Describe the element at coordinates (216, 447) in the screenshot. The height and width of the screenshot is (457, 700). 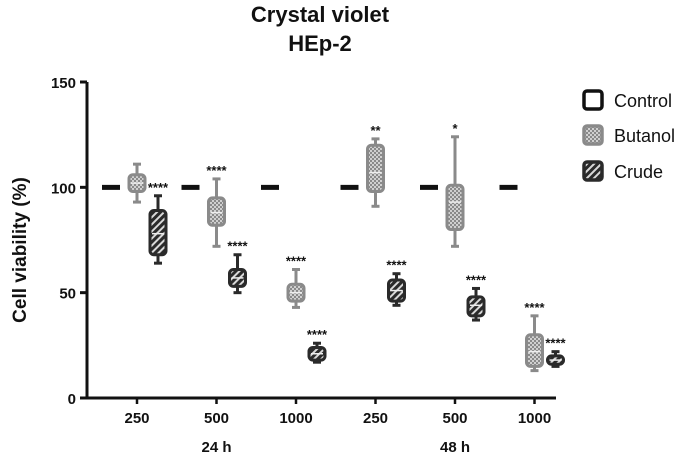
I see `group-label: 24 h` at that location.